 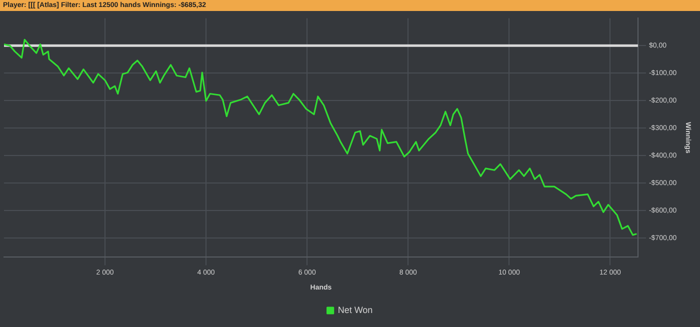 I want to click on legend-label: Net Won, so click(x=355, y=309).